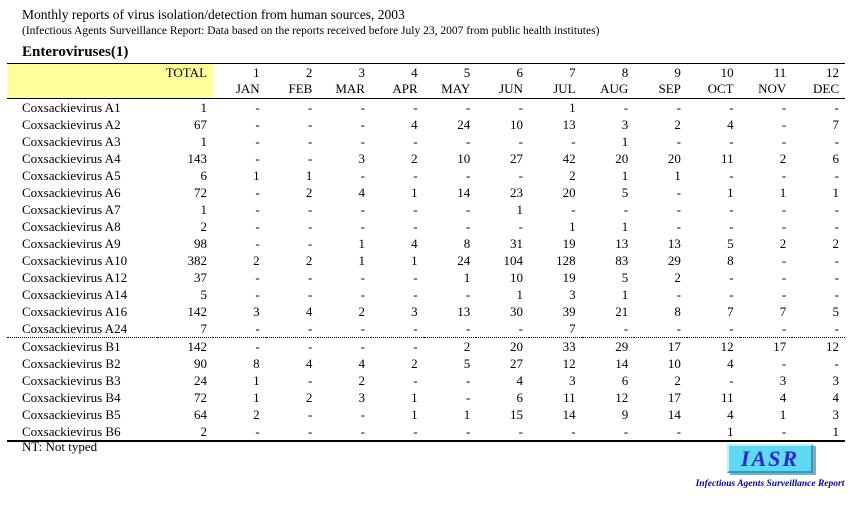 The width and height of the screenshot is (857, 506). What do you see at coordinates (350, 88) in the screenshot?
I see `month-name-header: MAR` at bounding box center [350, 88].